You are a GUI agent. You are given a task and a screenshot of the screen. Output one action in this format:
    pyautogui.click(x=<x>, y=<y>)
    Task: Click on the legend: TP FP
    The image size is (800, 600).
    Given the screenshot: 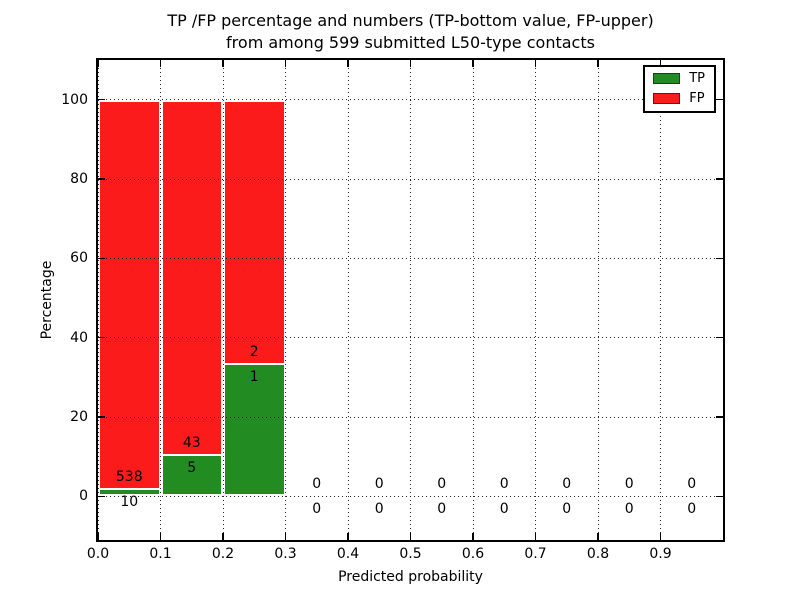 What is the action you would take?
    pyautogui.click(x=679, y=89)
    